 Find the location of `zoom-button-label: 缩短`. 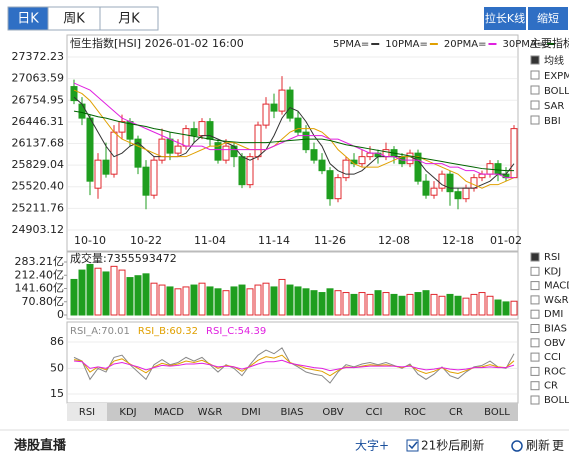

zoom-button-label: 缩短 is located at coordinates (548, 18).